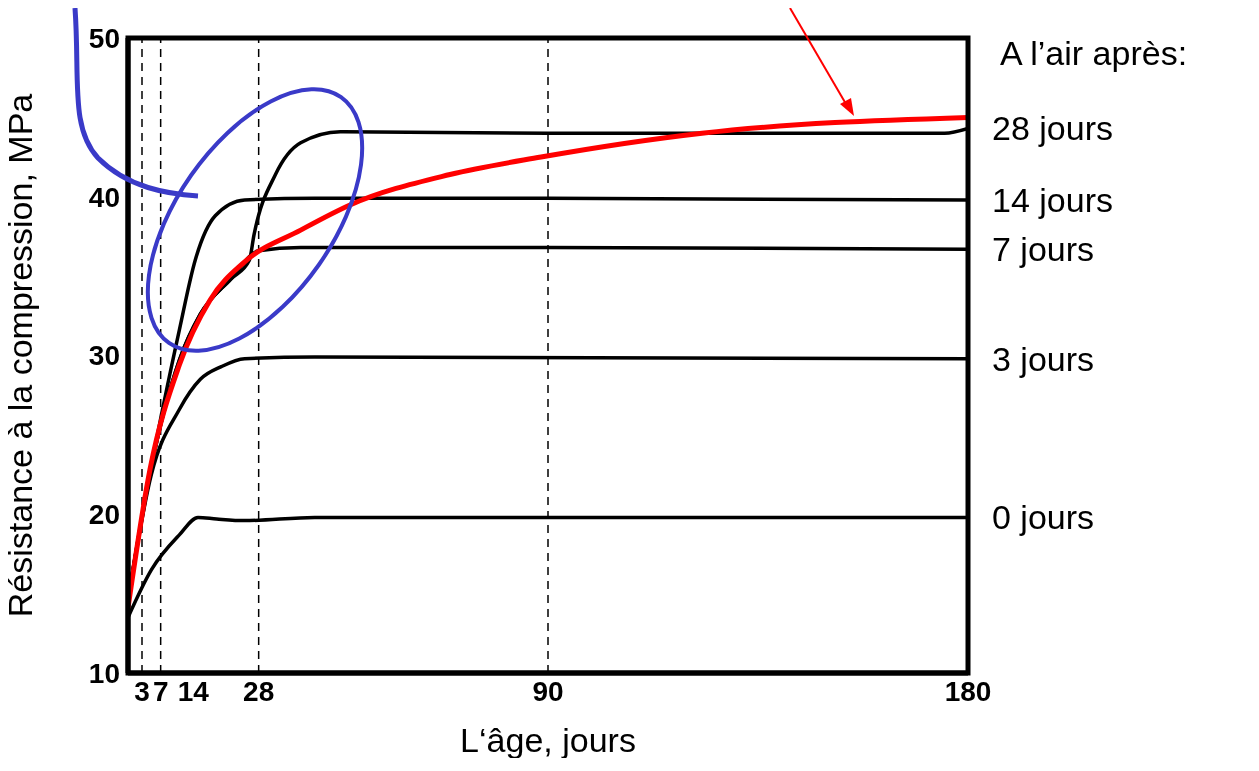 The height and width of the screenshot is (771, 1259). I want to click on x-tick-label: 28, so click(259, 691).